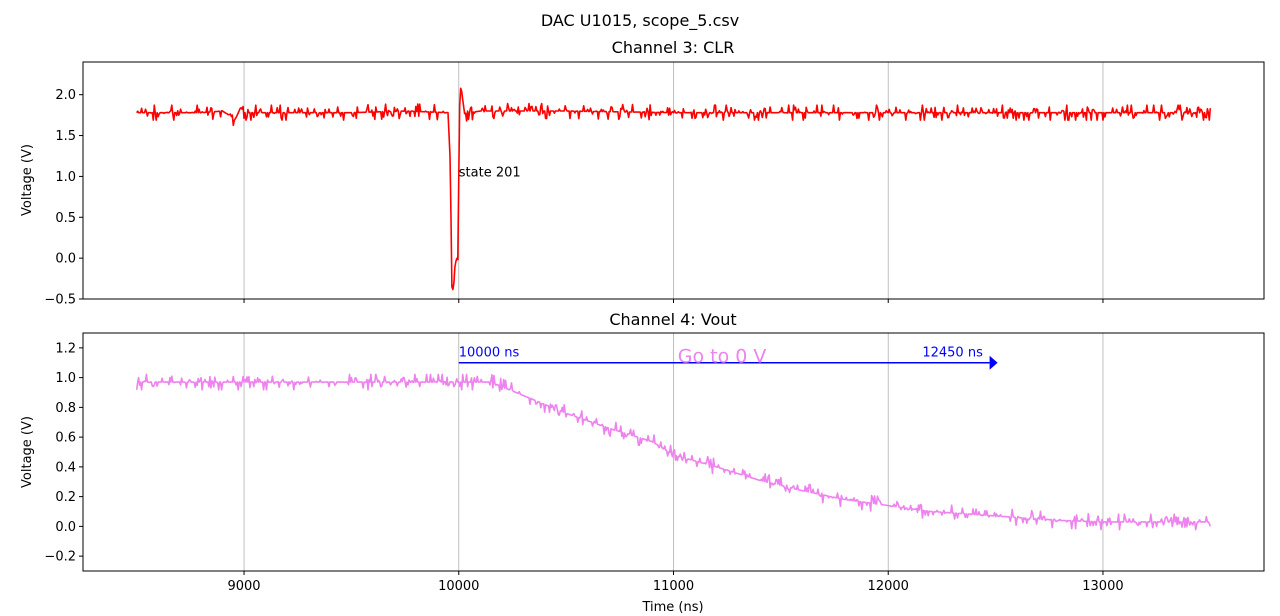 Image resolution: width=1280 pixels, height=616 pixels. I want to click on x-tick-label: 10000, so click(458, 586).